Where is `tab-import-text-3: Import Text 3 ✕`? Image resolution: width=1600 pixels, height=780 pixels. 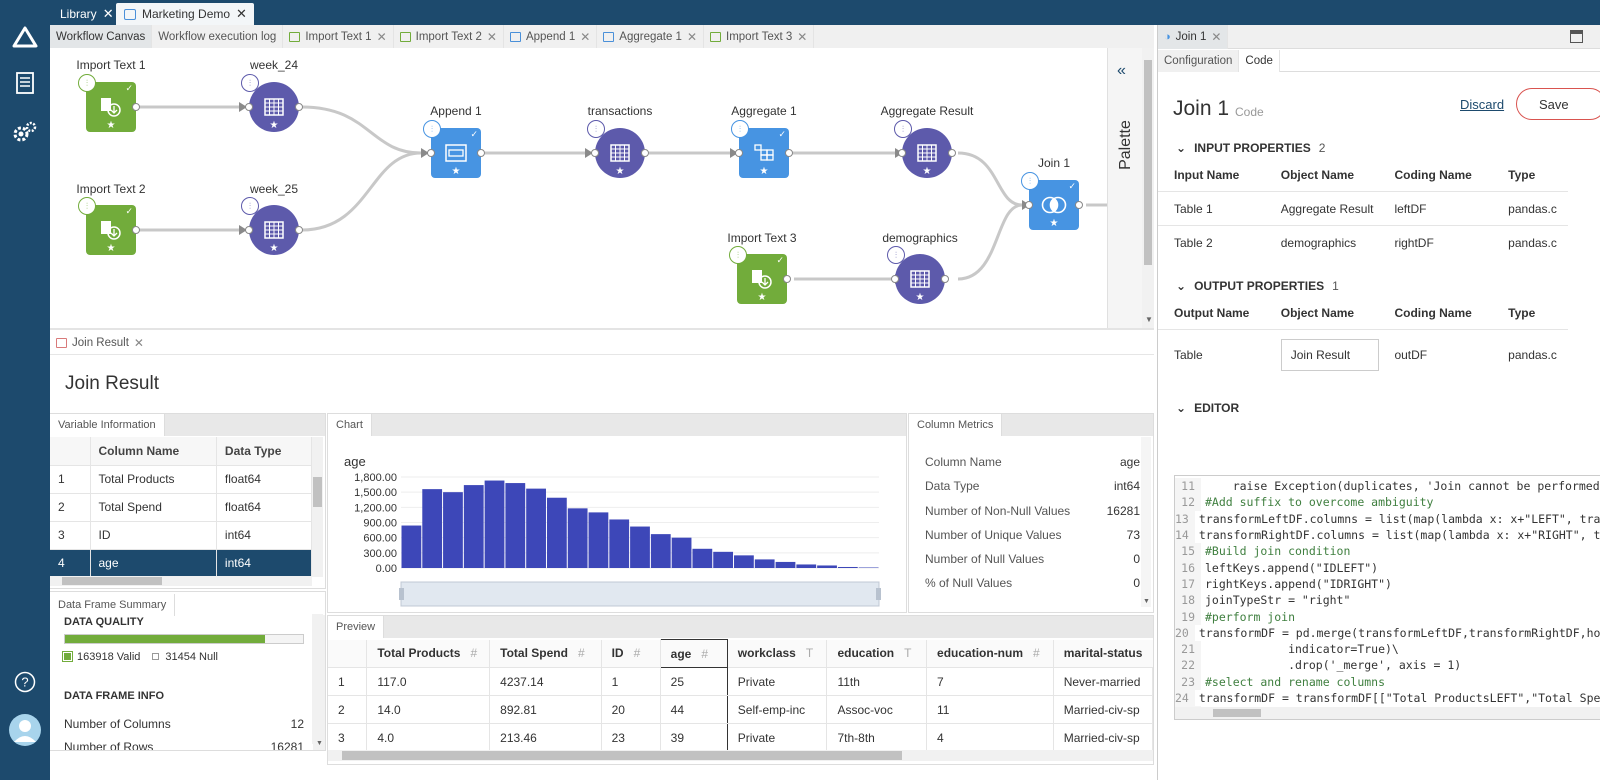 tab-import-text-3: Import Text 3 ✕ is located at coordinates (759, 36).